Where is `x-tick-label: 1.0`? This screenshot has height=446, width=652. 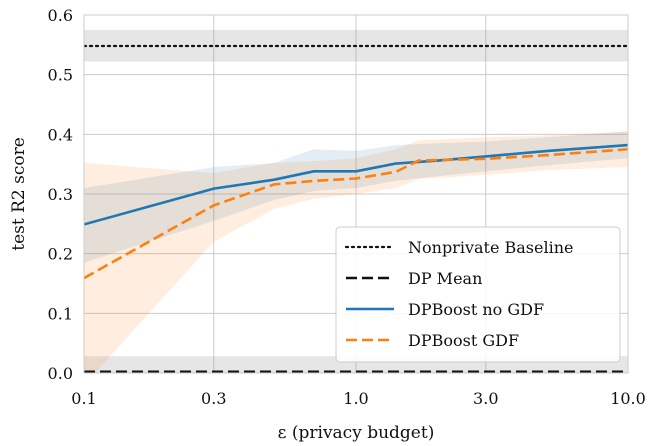 x-tick-label: 1.0 is located at coordinates (355, 398).